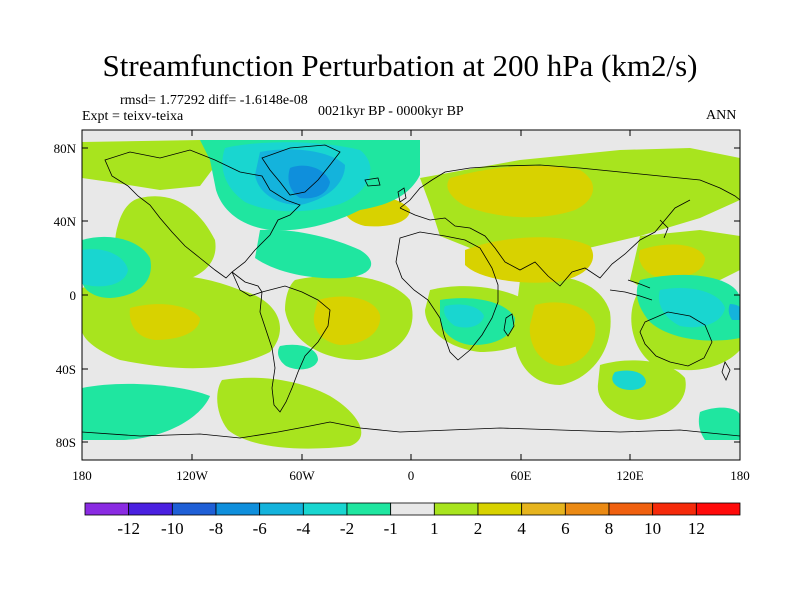 The height and width of the screenshot is (600, 800). Describe the element at coordinates (133, 116) in the screenshot. I see `experiment-label: Expt = teixv-teixa` at that location.